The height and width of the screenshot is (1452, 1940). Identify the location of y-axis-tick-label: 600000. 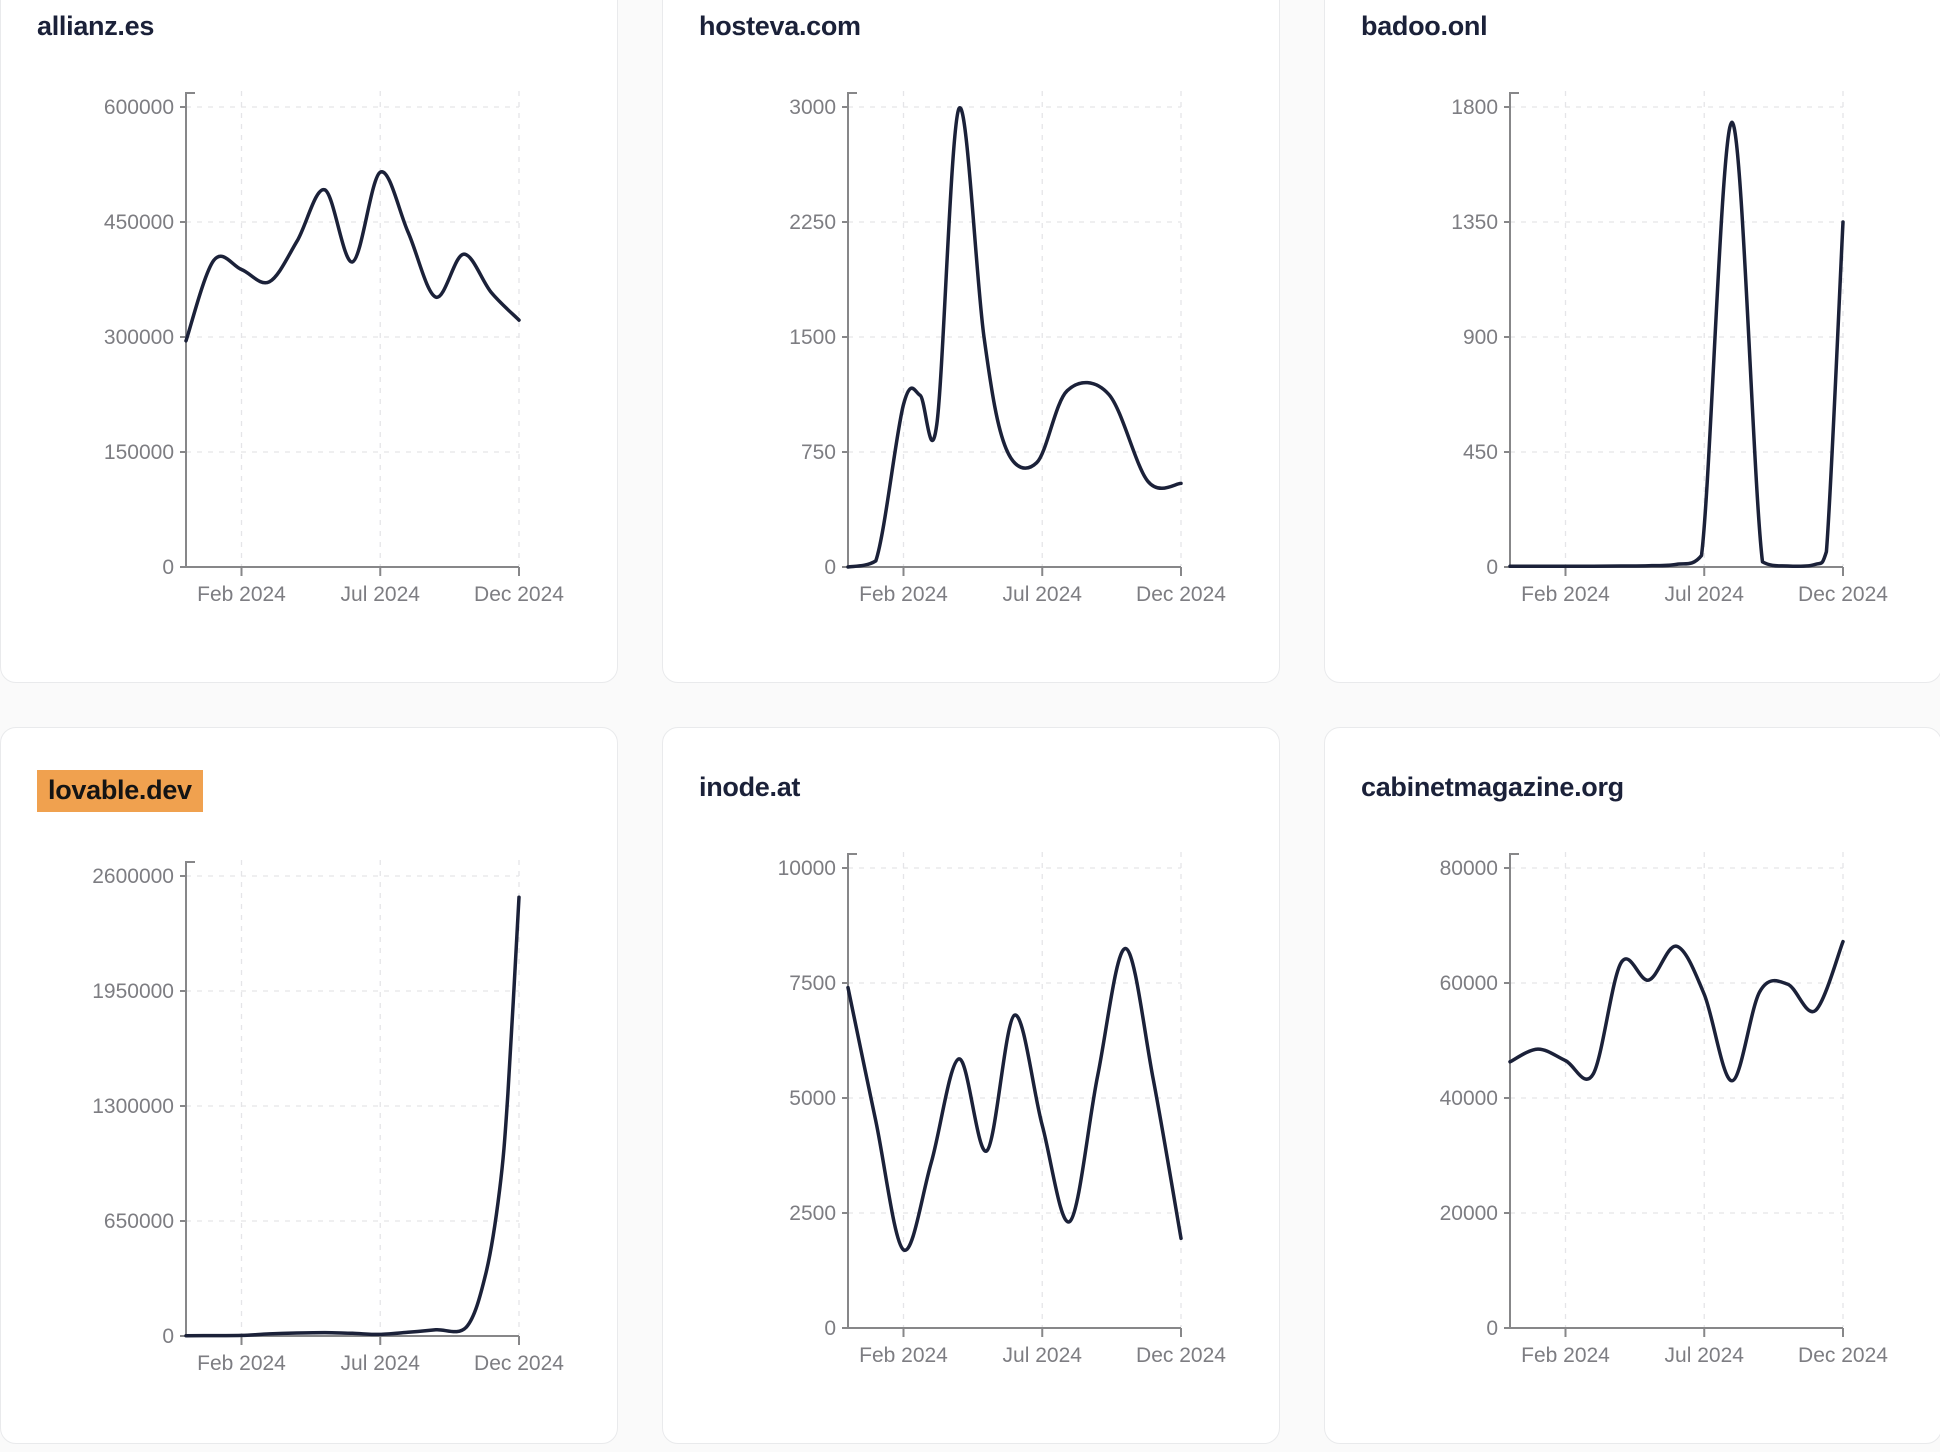
(139, 107).